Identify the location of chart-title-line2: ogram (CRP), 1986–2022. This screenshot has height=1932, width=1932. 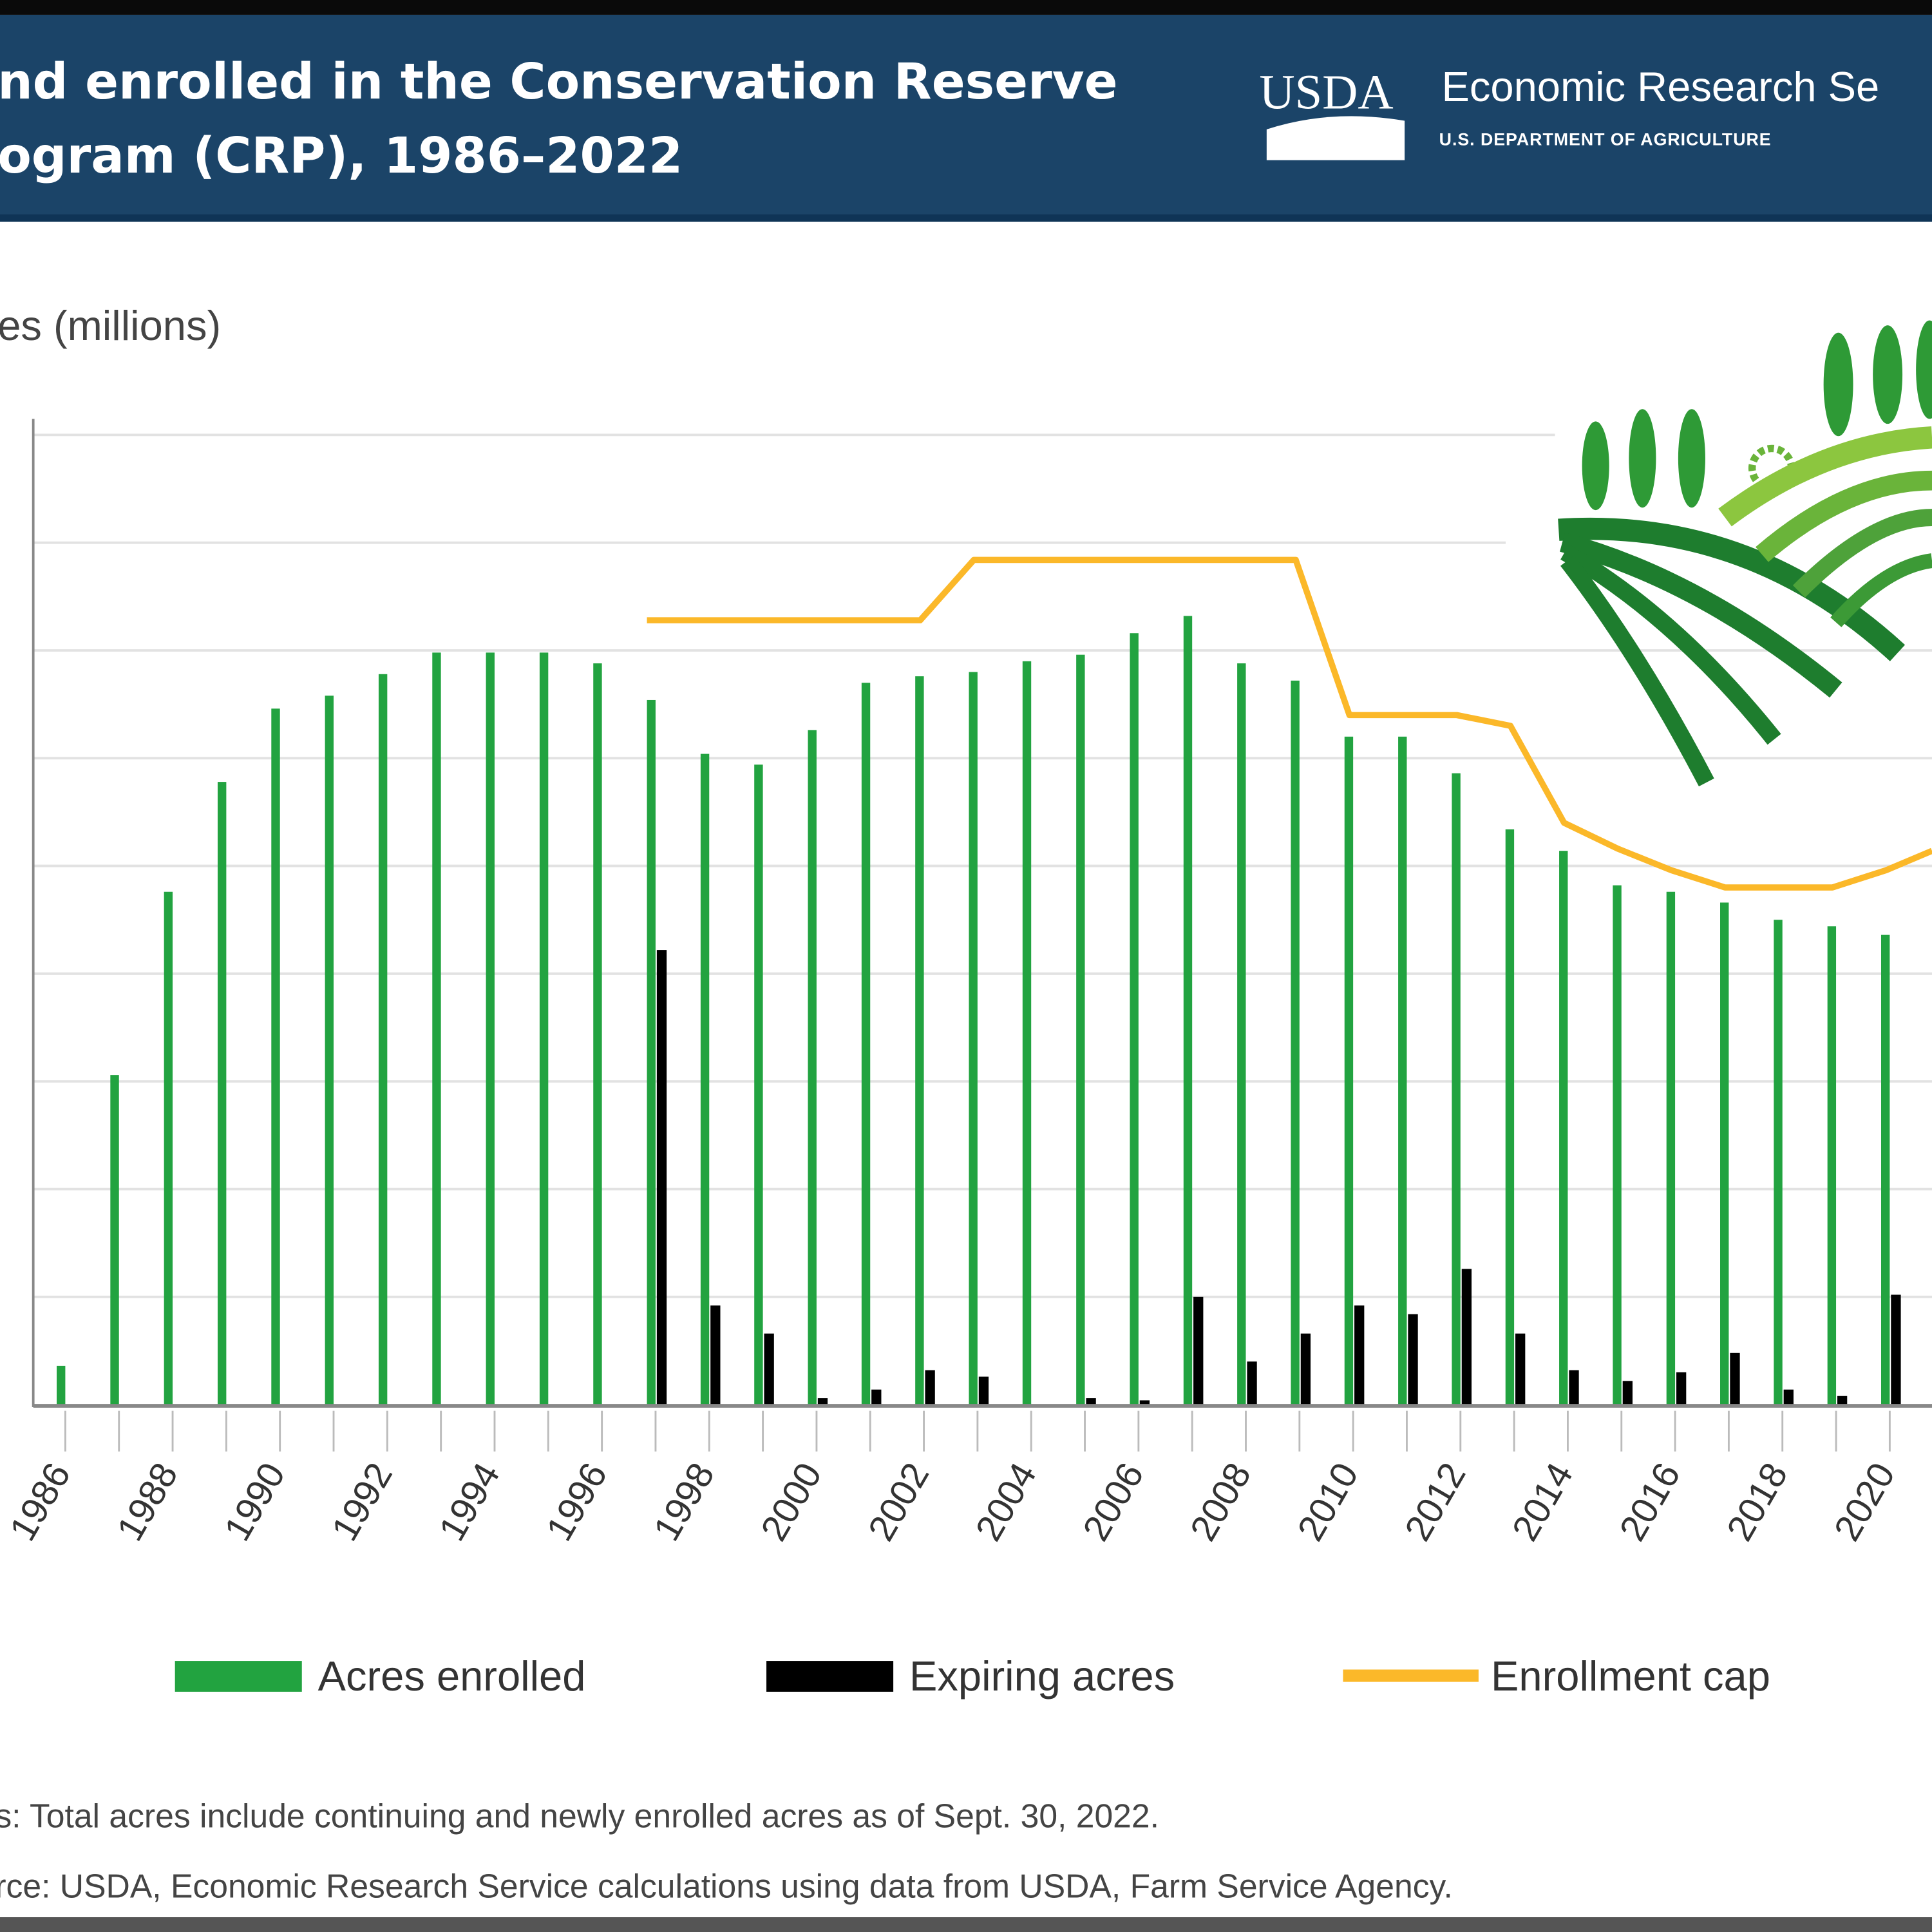
(341, 156).